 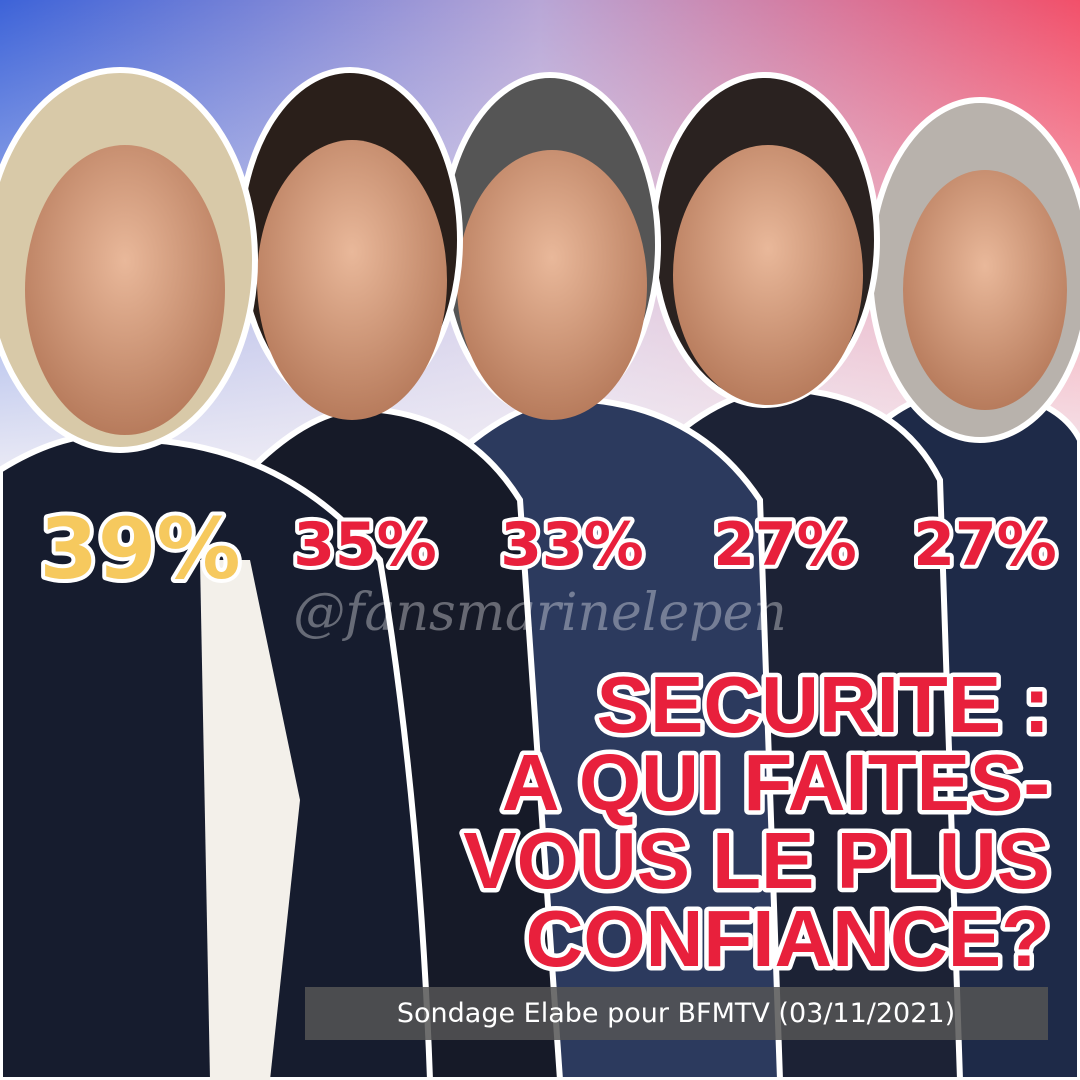 I want to click on scores: 39% 35% 33% 27% 27%, so click(x=547, y=549).